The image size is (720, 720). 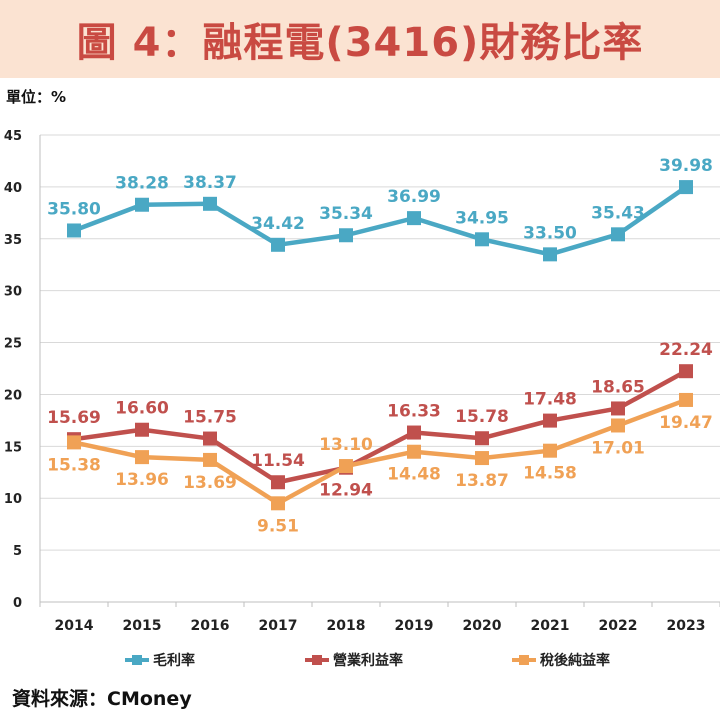 I want to click on data-label: 15.38, so click(x=74, y=465).